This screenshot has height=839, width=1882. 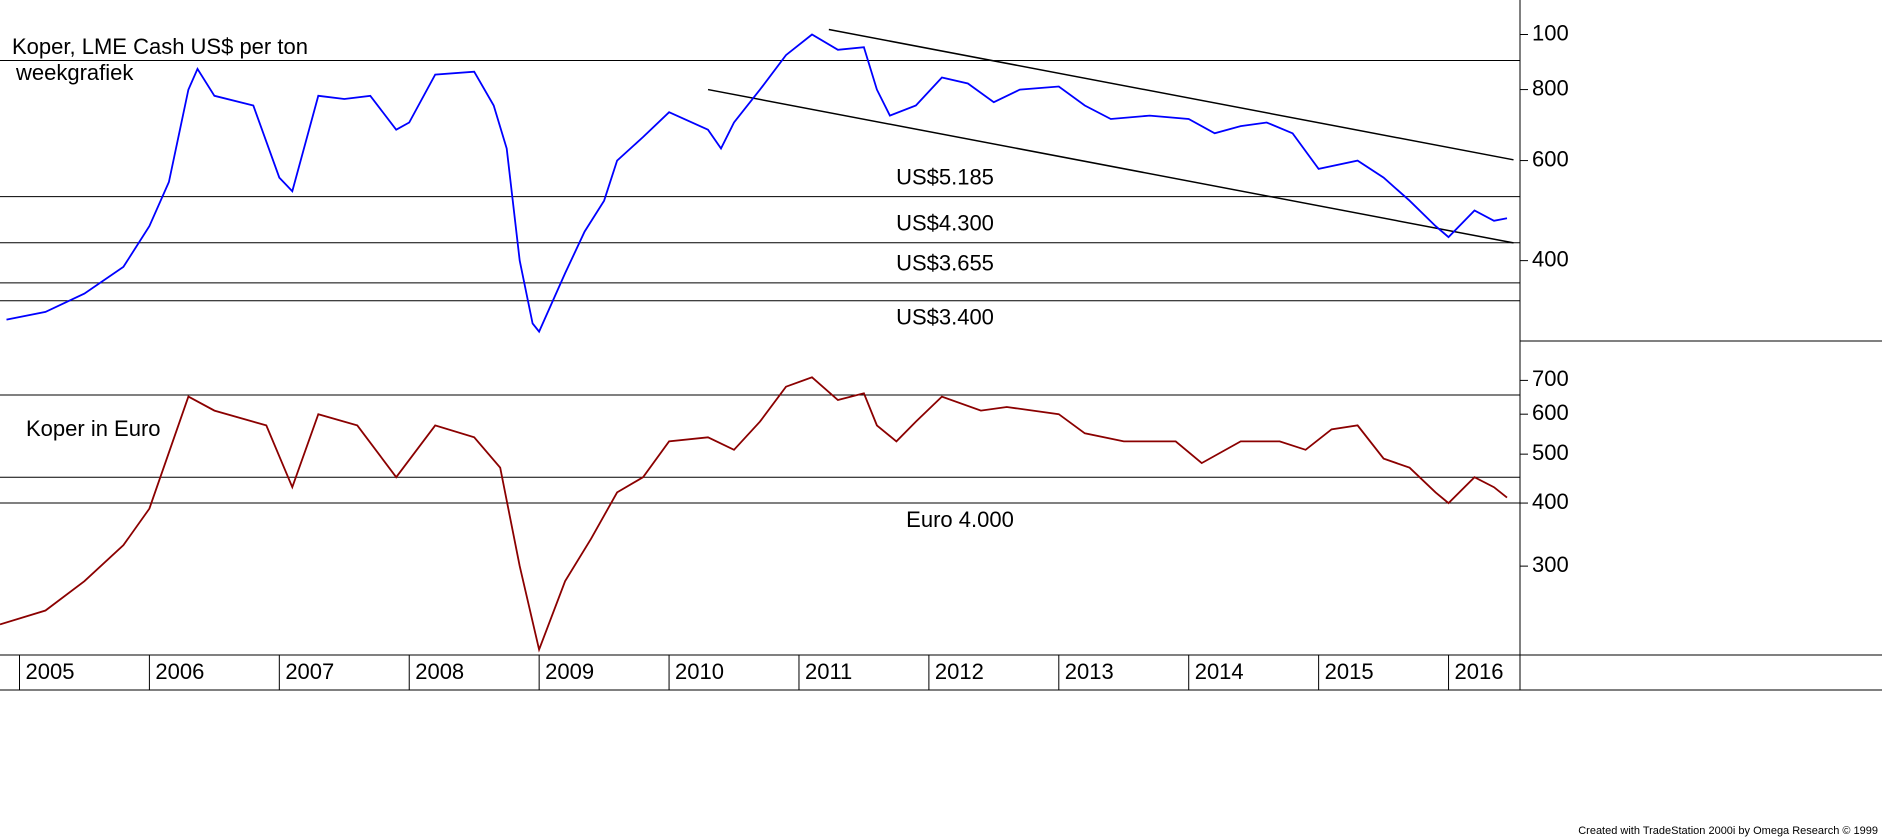 I want to click on x-tick-label: 2010, so click(x=699, y=671).